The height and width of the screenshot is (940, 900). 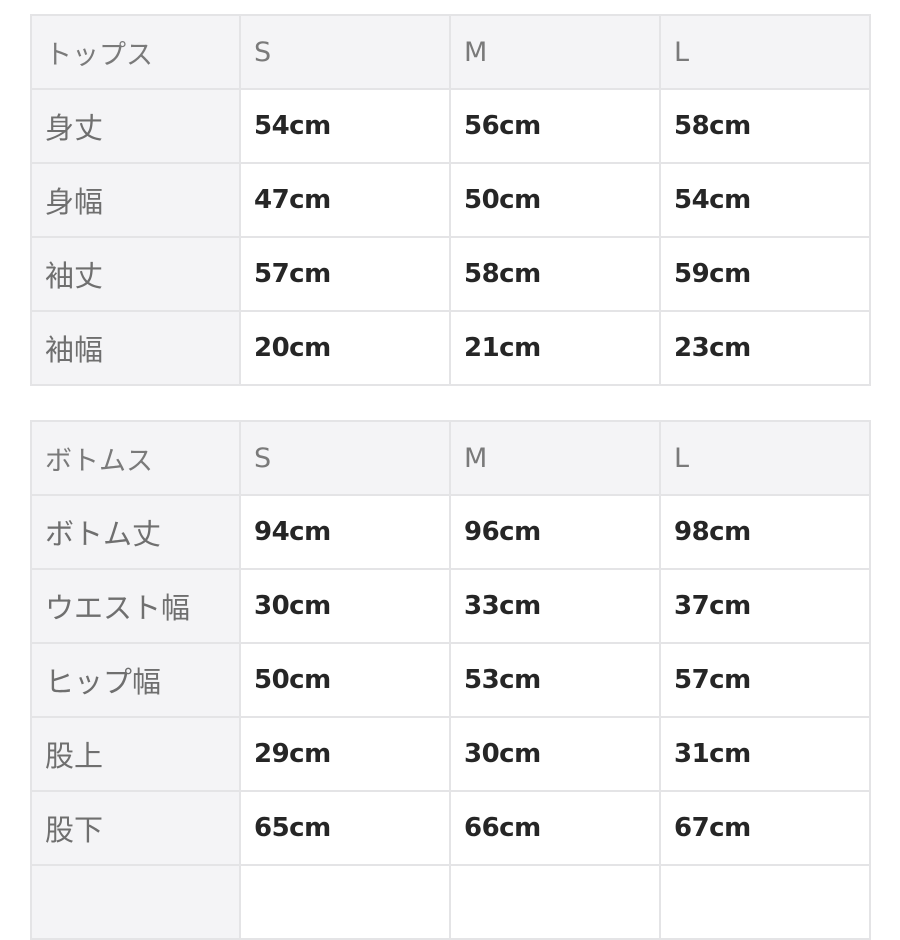 I want to click on cell-m: 96cm, so click(x=555, y=532).